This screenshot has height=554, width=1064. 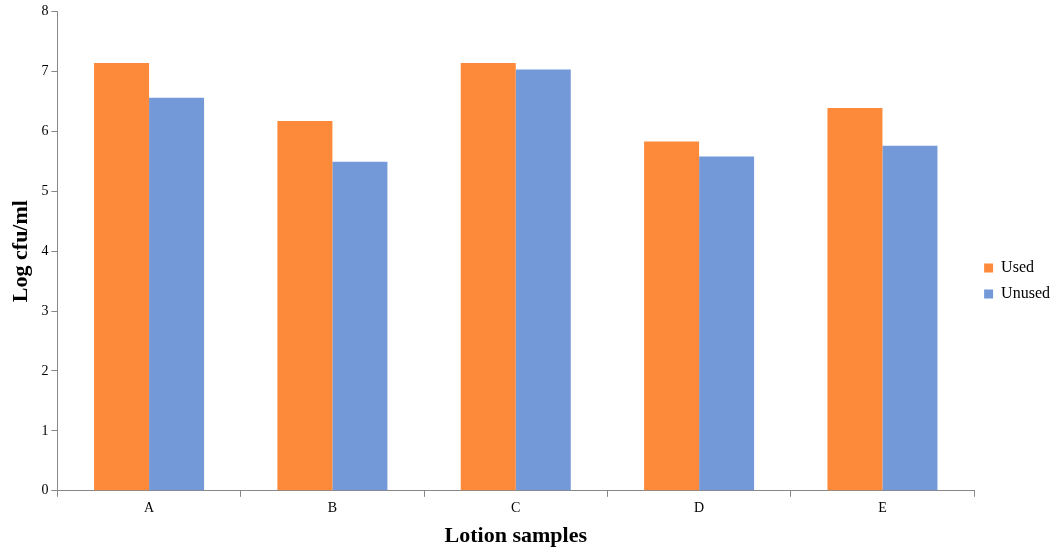 I want to click on x-tick-label: C, so click(x=516, y=507).